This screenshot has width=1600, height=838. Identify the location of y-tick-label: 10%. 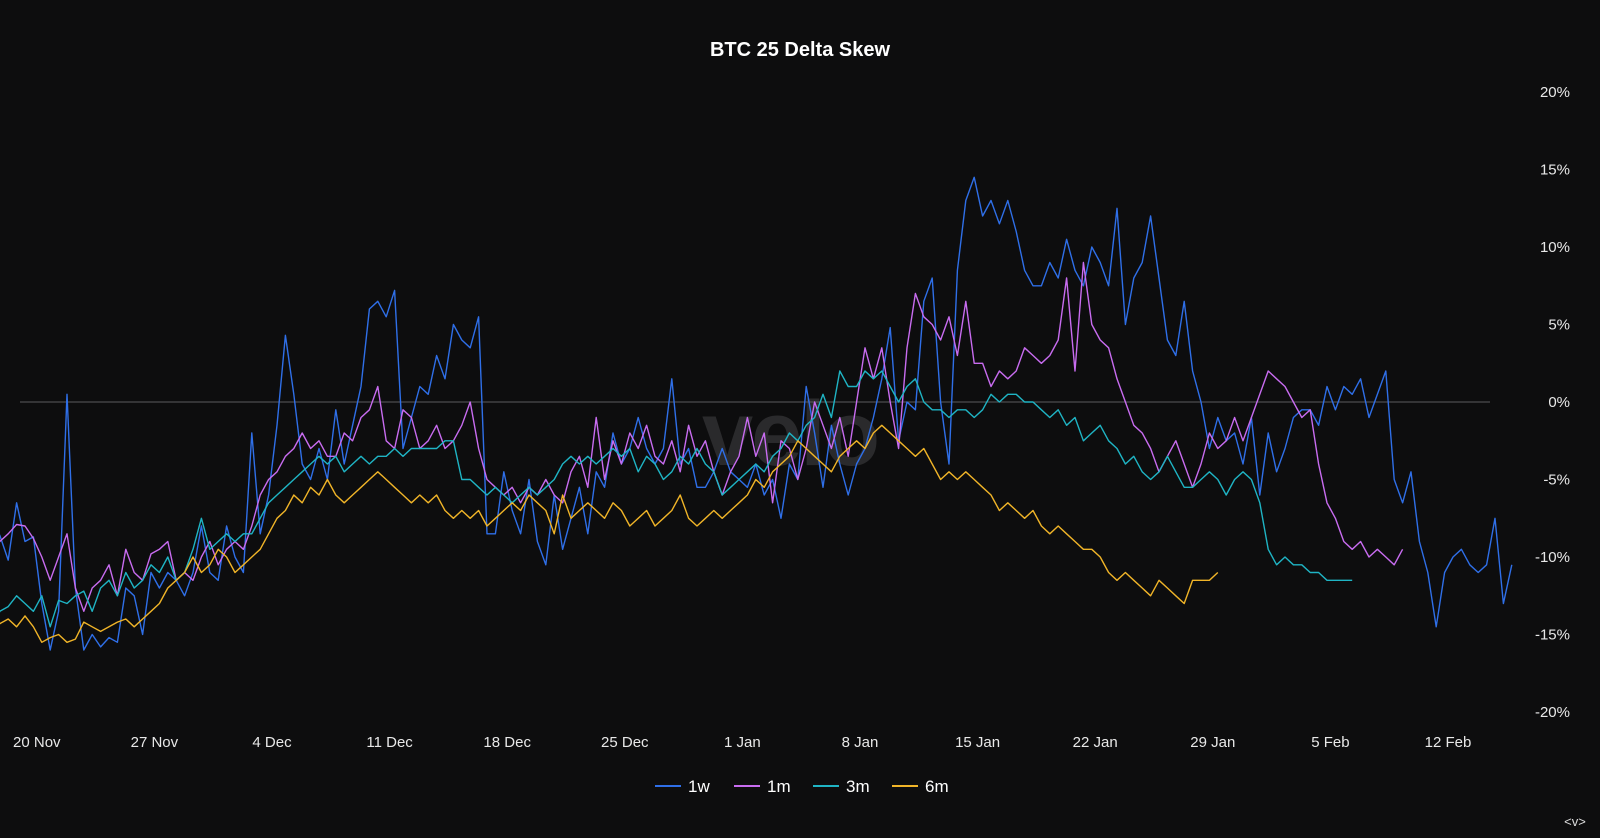
(1555, 247).